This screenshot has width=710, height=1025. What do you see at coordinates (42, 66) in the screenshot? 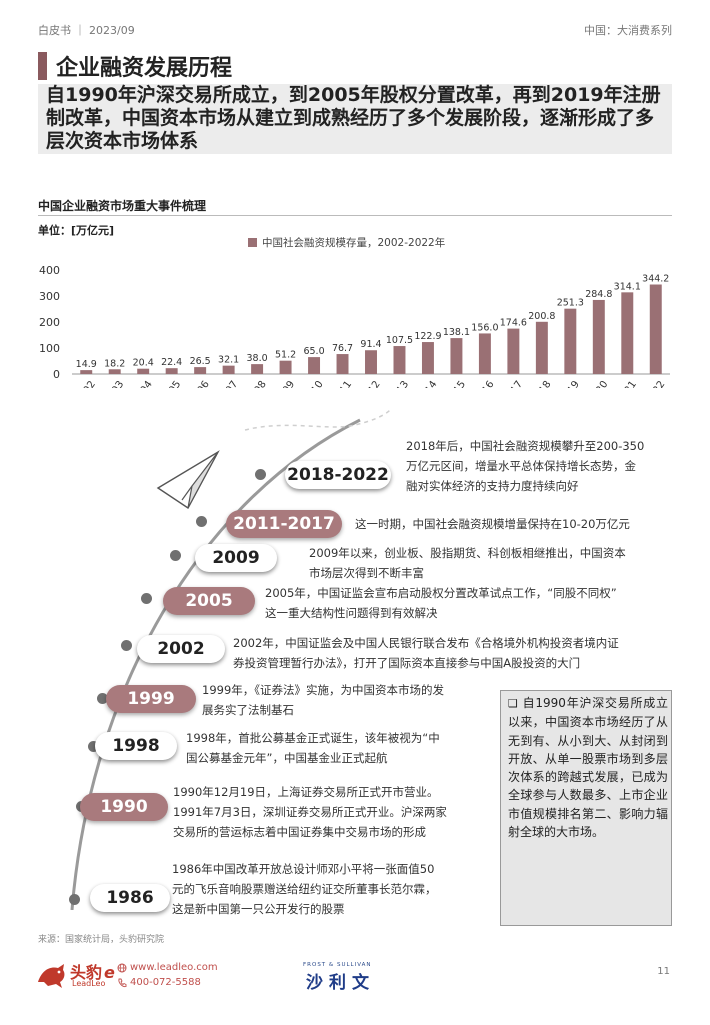
I see `title-accent-bar` at bounding box center [42, 66].